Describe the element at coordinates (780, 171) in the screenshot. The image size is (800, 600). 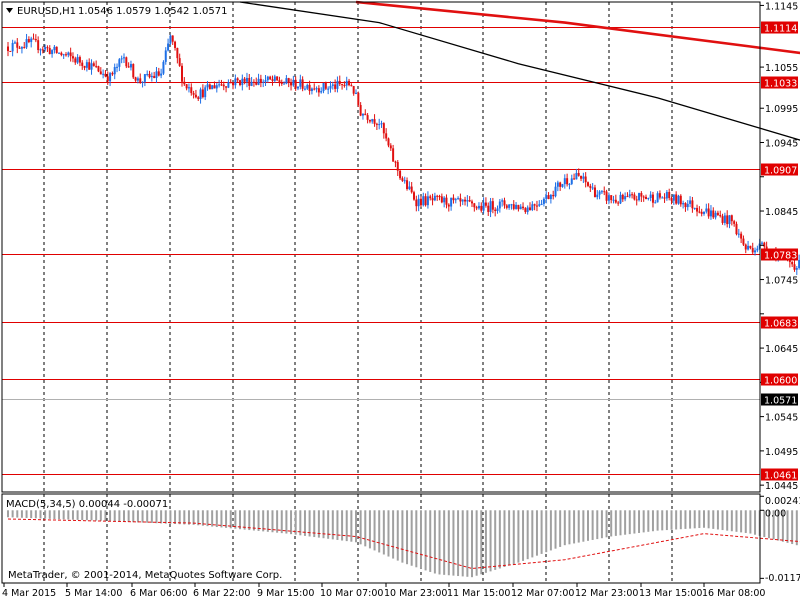
I see `price-level-label: 1.0907` at that location.